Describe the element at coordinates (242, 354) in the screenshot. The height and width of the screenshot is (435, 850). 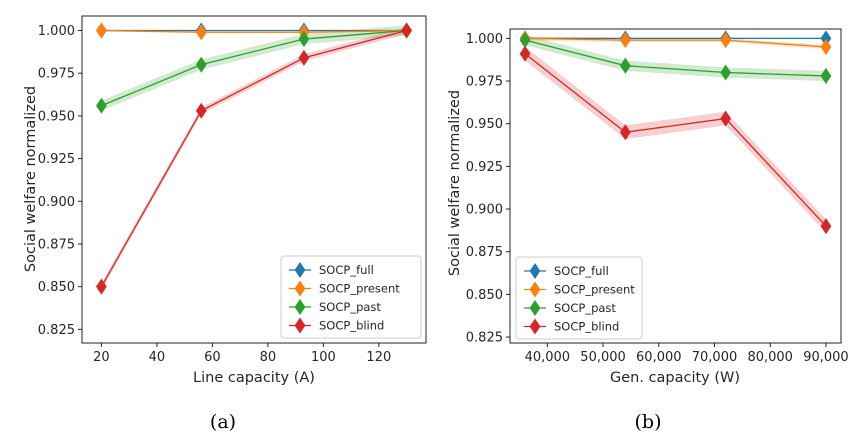
I see `x-ticks: 20 40 60 80 100 120` at that location.